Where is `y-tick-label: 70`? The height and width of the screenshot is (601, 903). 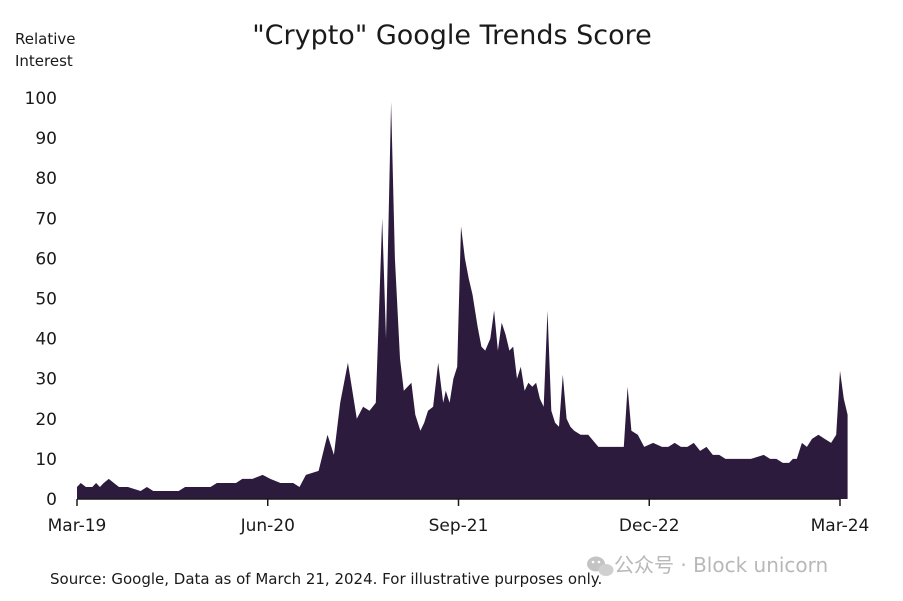 y-tick-label: 70 is located at coordinates (46, 219).